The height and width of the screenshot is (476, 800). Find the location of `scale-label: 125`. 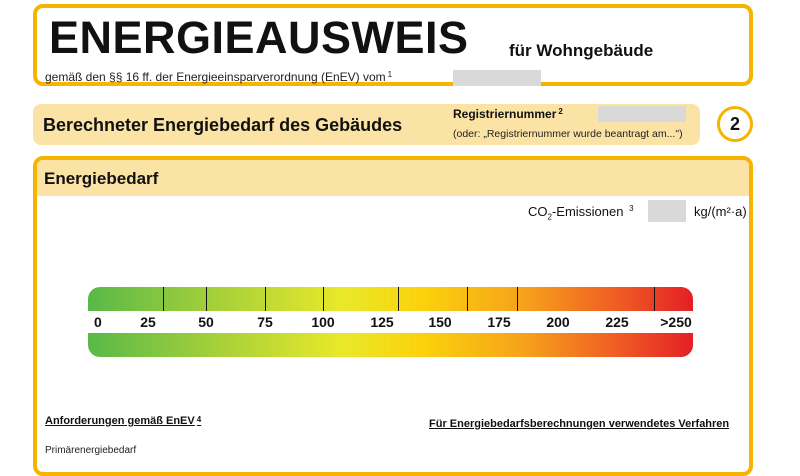

scale-label: 125 is located at coordinates (382, 322).